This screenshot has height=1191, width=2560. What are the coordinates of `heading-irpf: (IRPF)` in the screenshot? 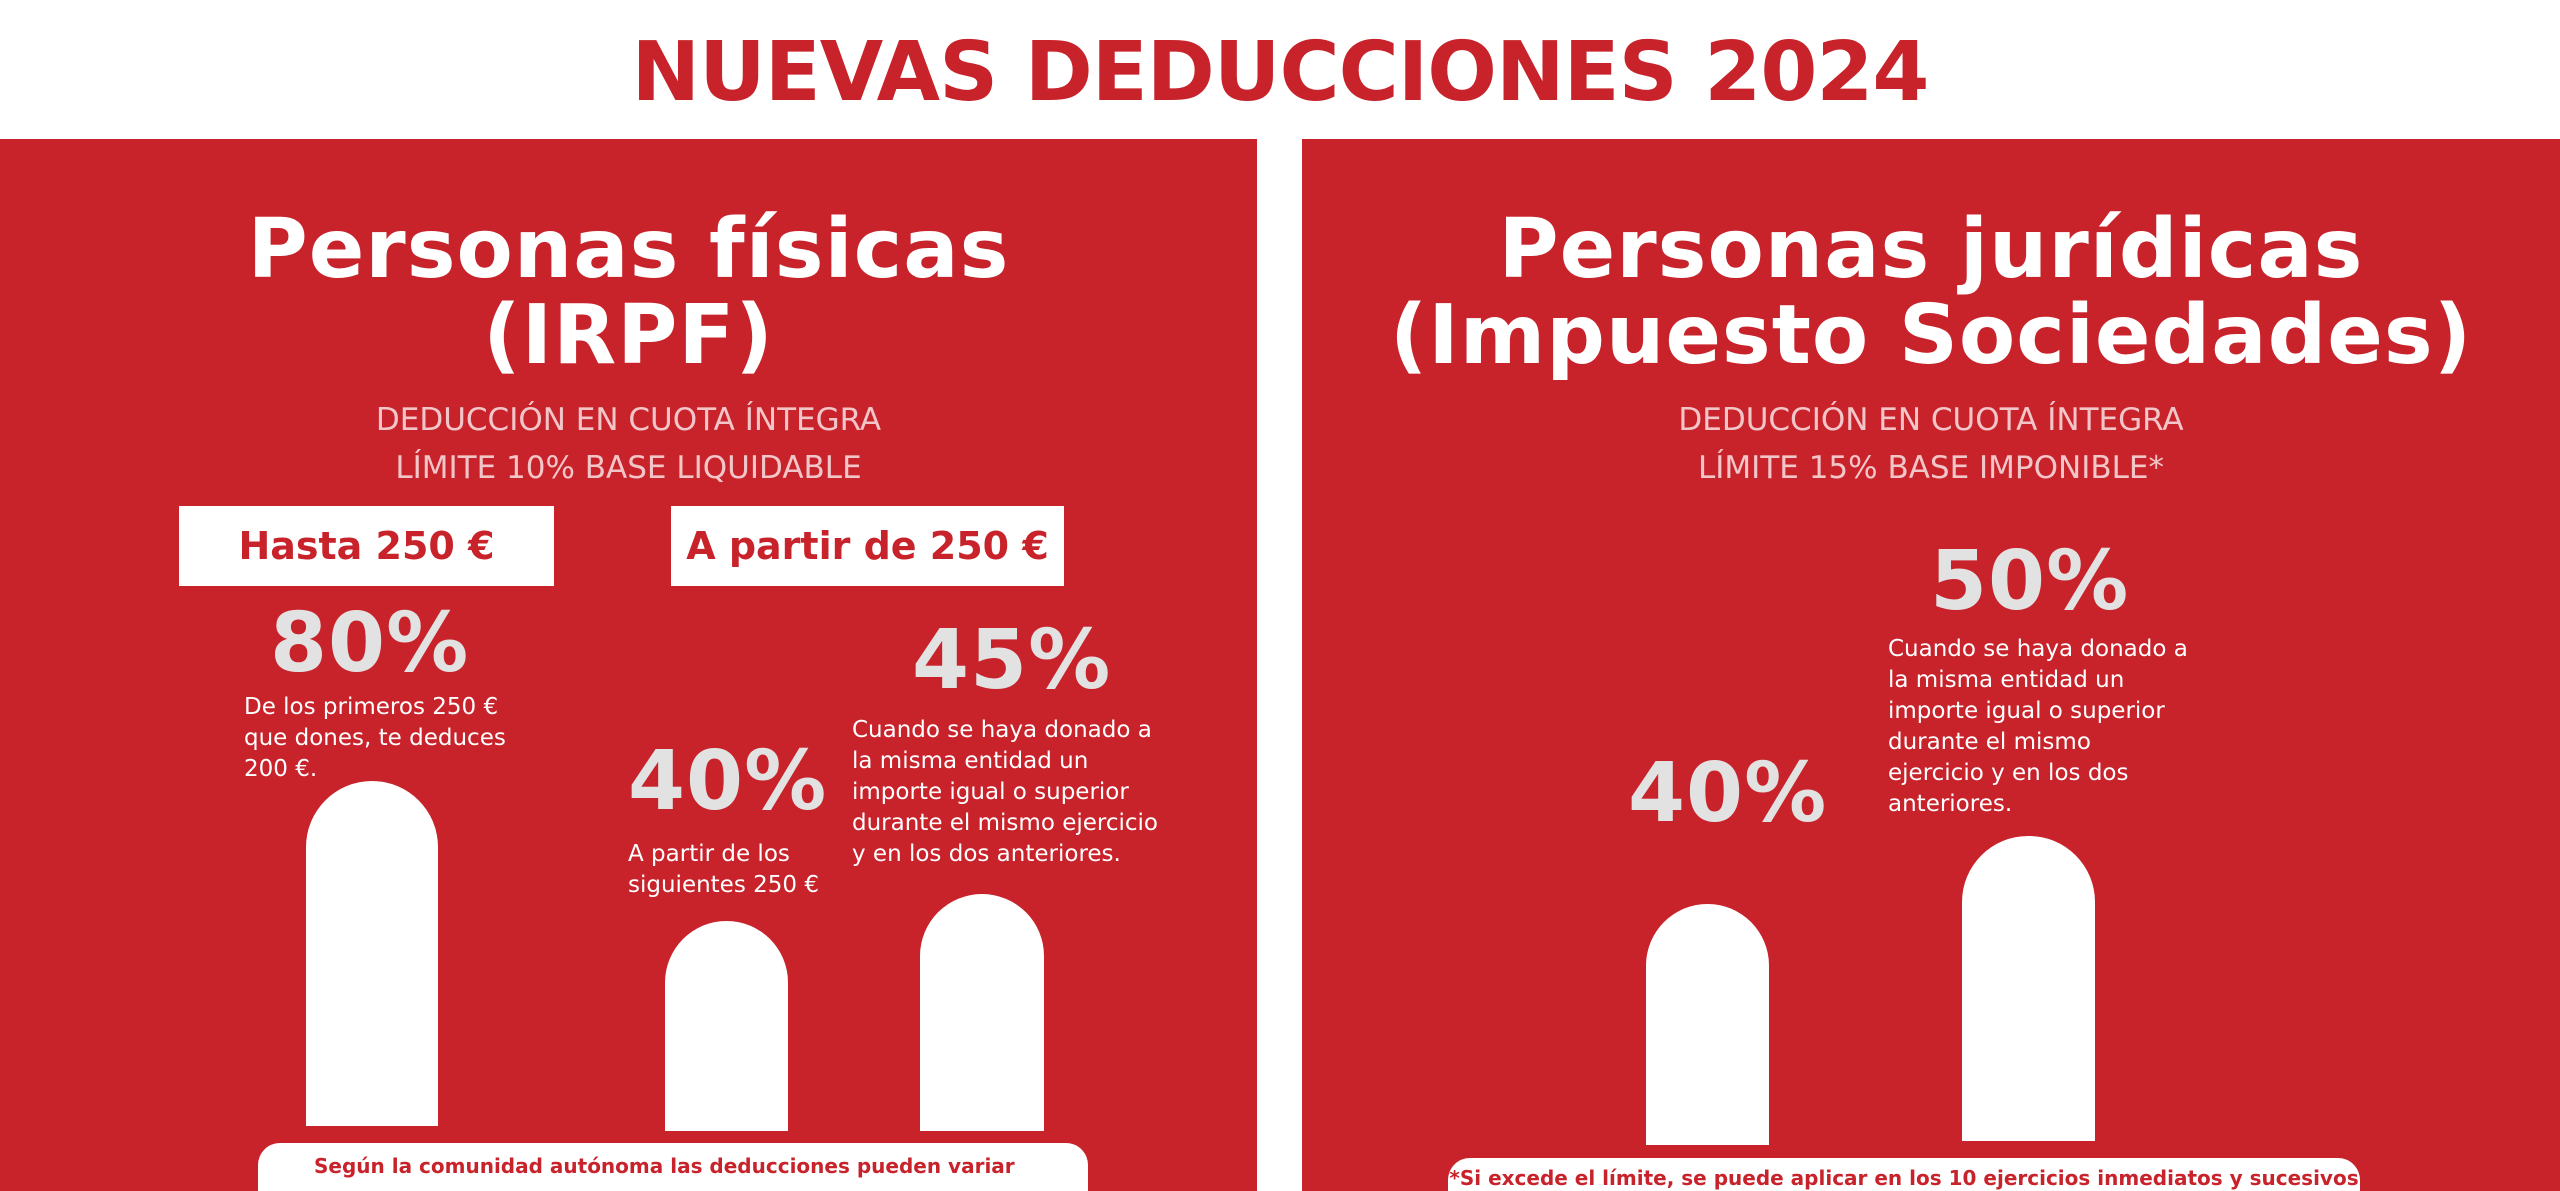 It's located at (628, 335).